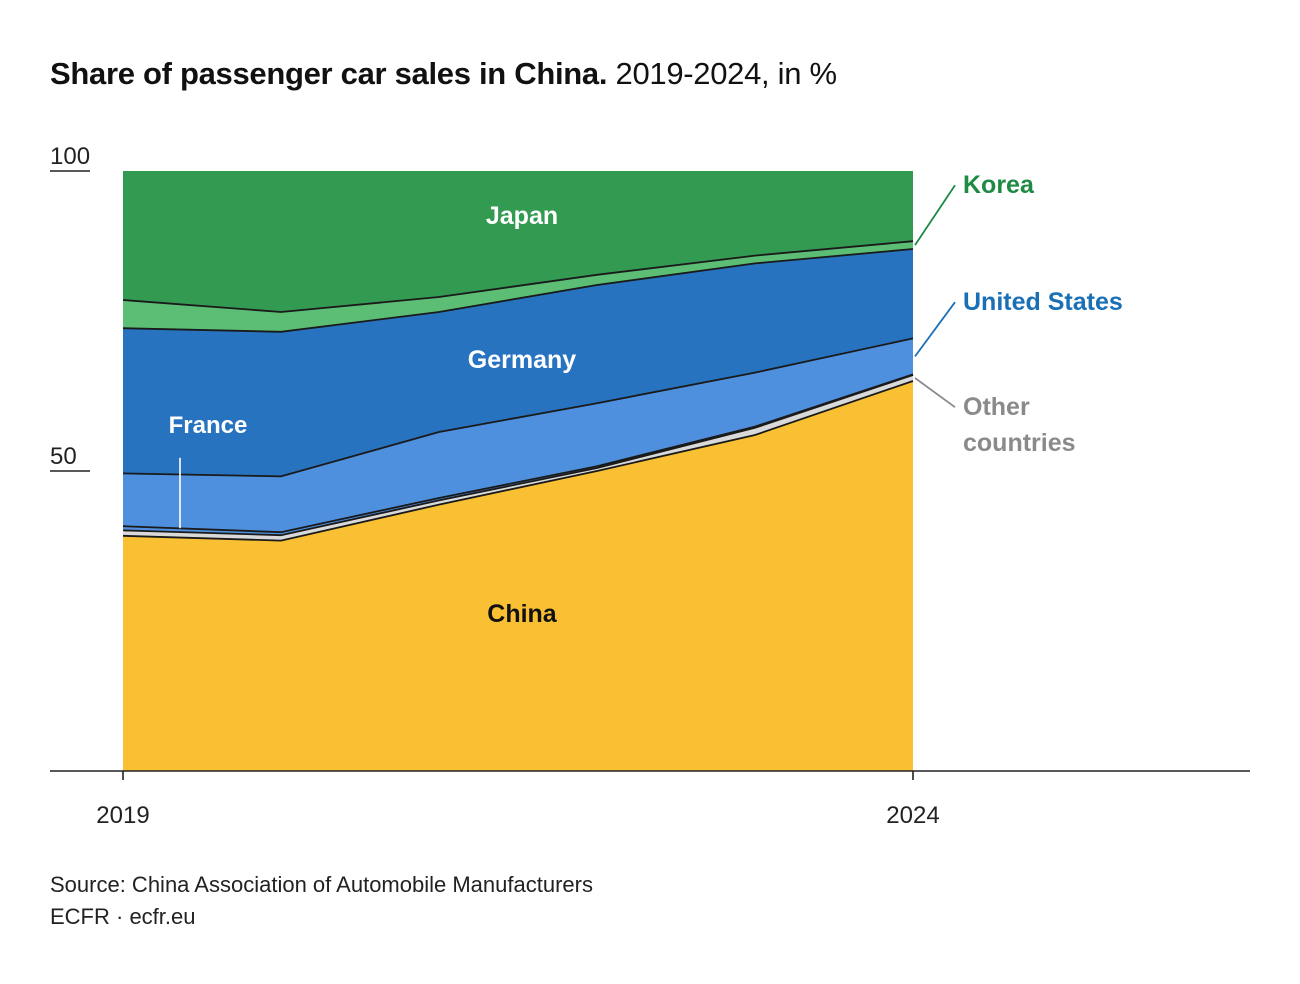 This screenshot has height=984, width=1300. Describe the element at coordinates (329, 73) in the screenshot. I see `chart-title-main: Share of passenger car sales in China.` at that location.